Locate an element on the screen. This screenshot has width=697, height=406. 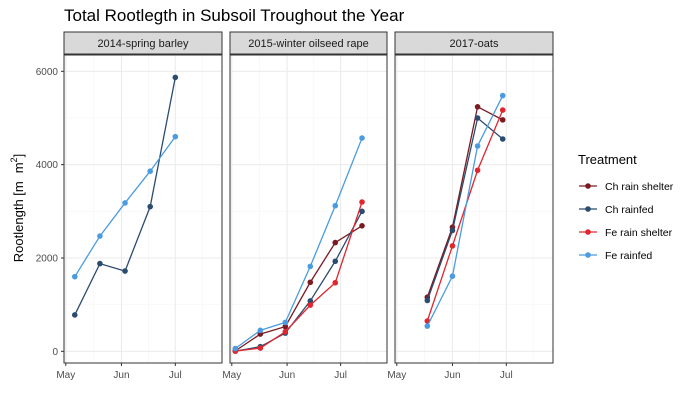
y-tick-label: 2000 is located at coordinates (47, 259).